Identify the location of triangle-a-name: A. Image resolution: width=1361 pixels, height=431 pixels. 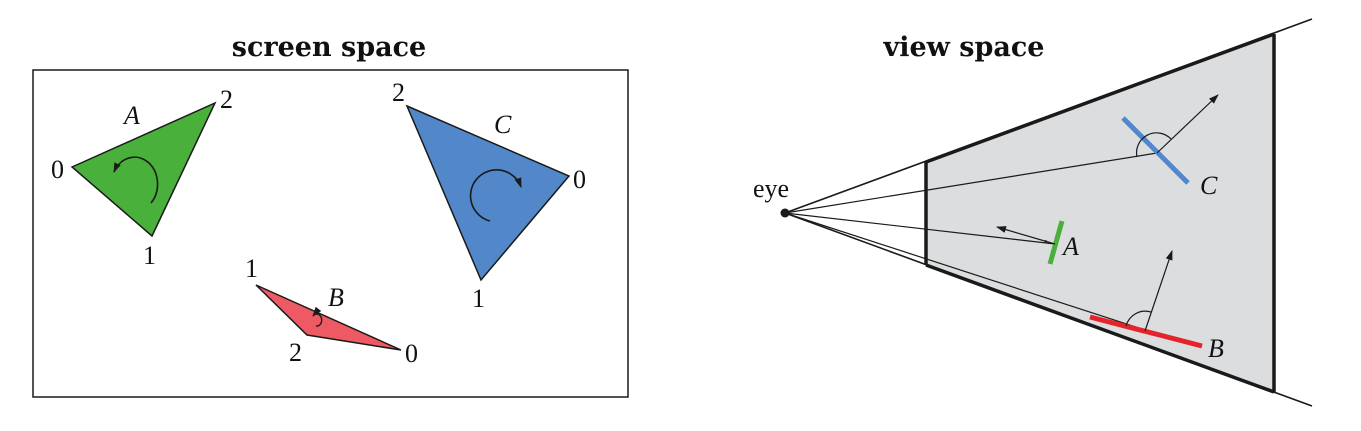
(131, 115).